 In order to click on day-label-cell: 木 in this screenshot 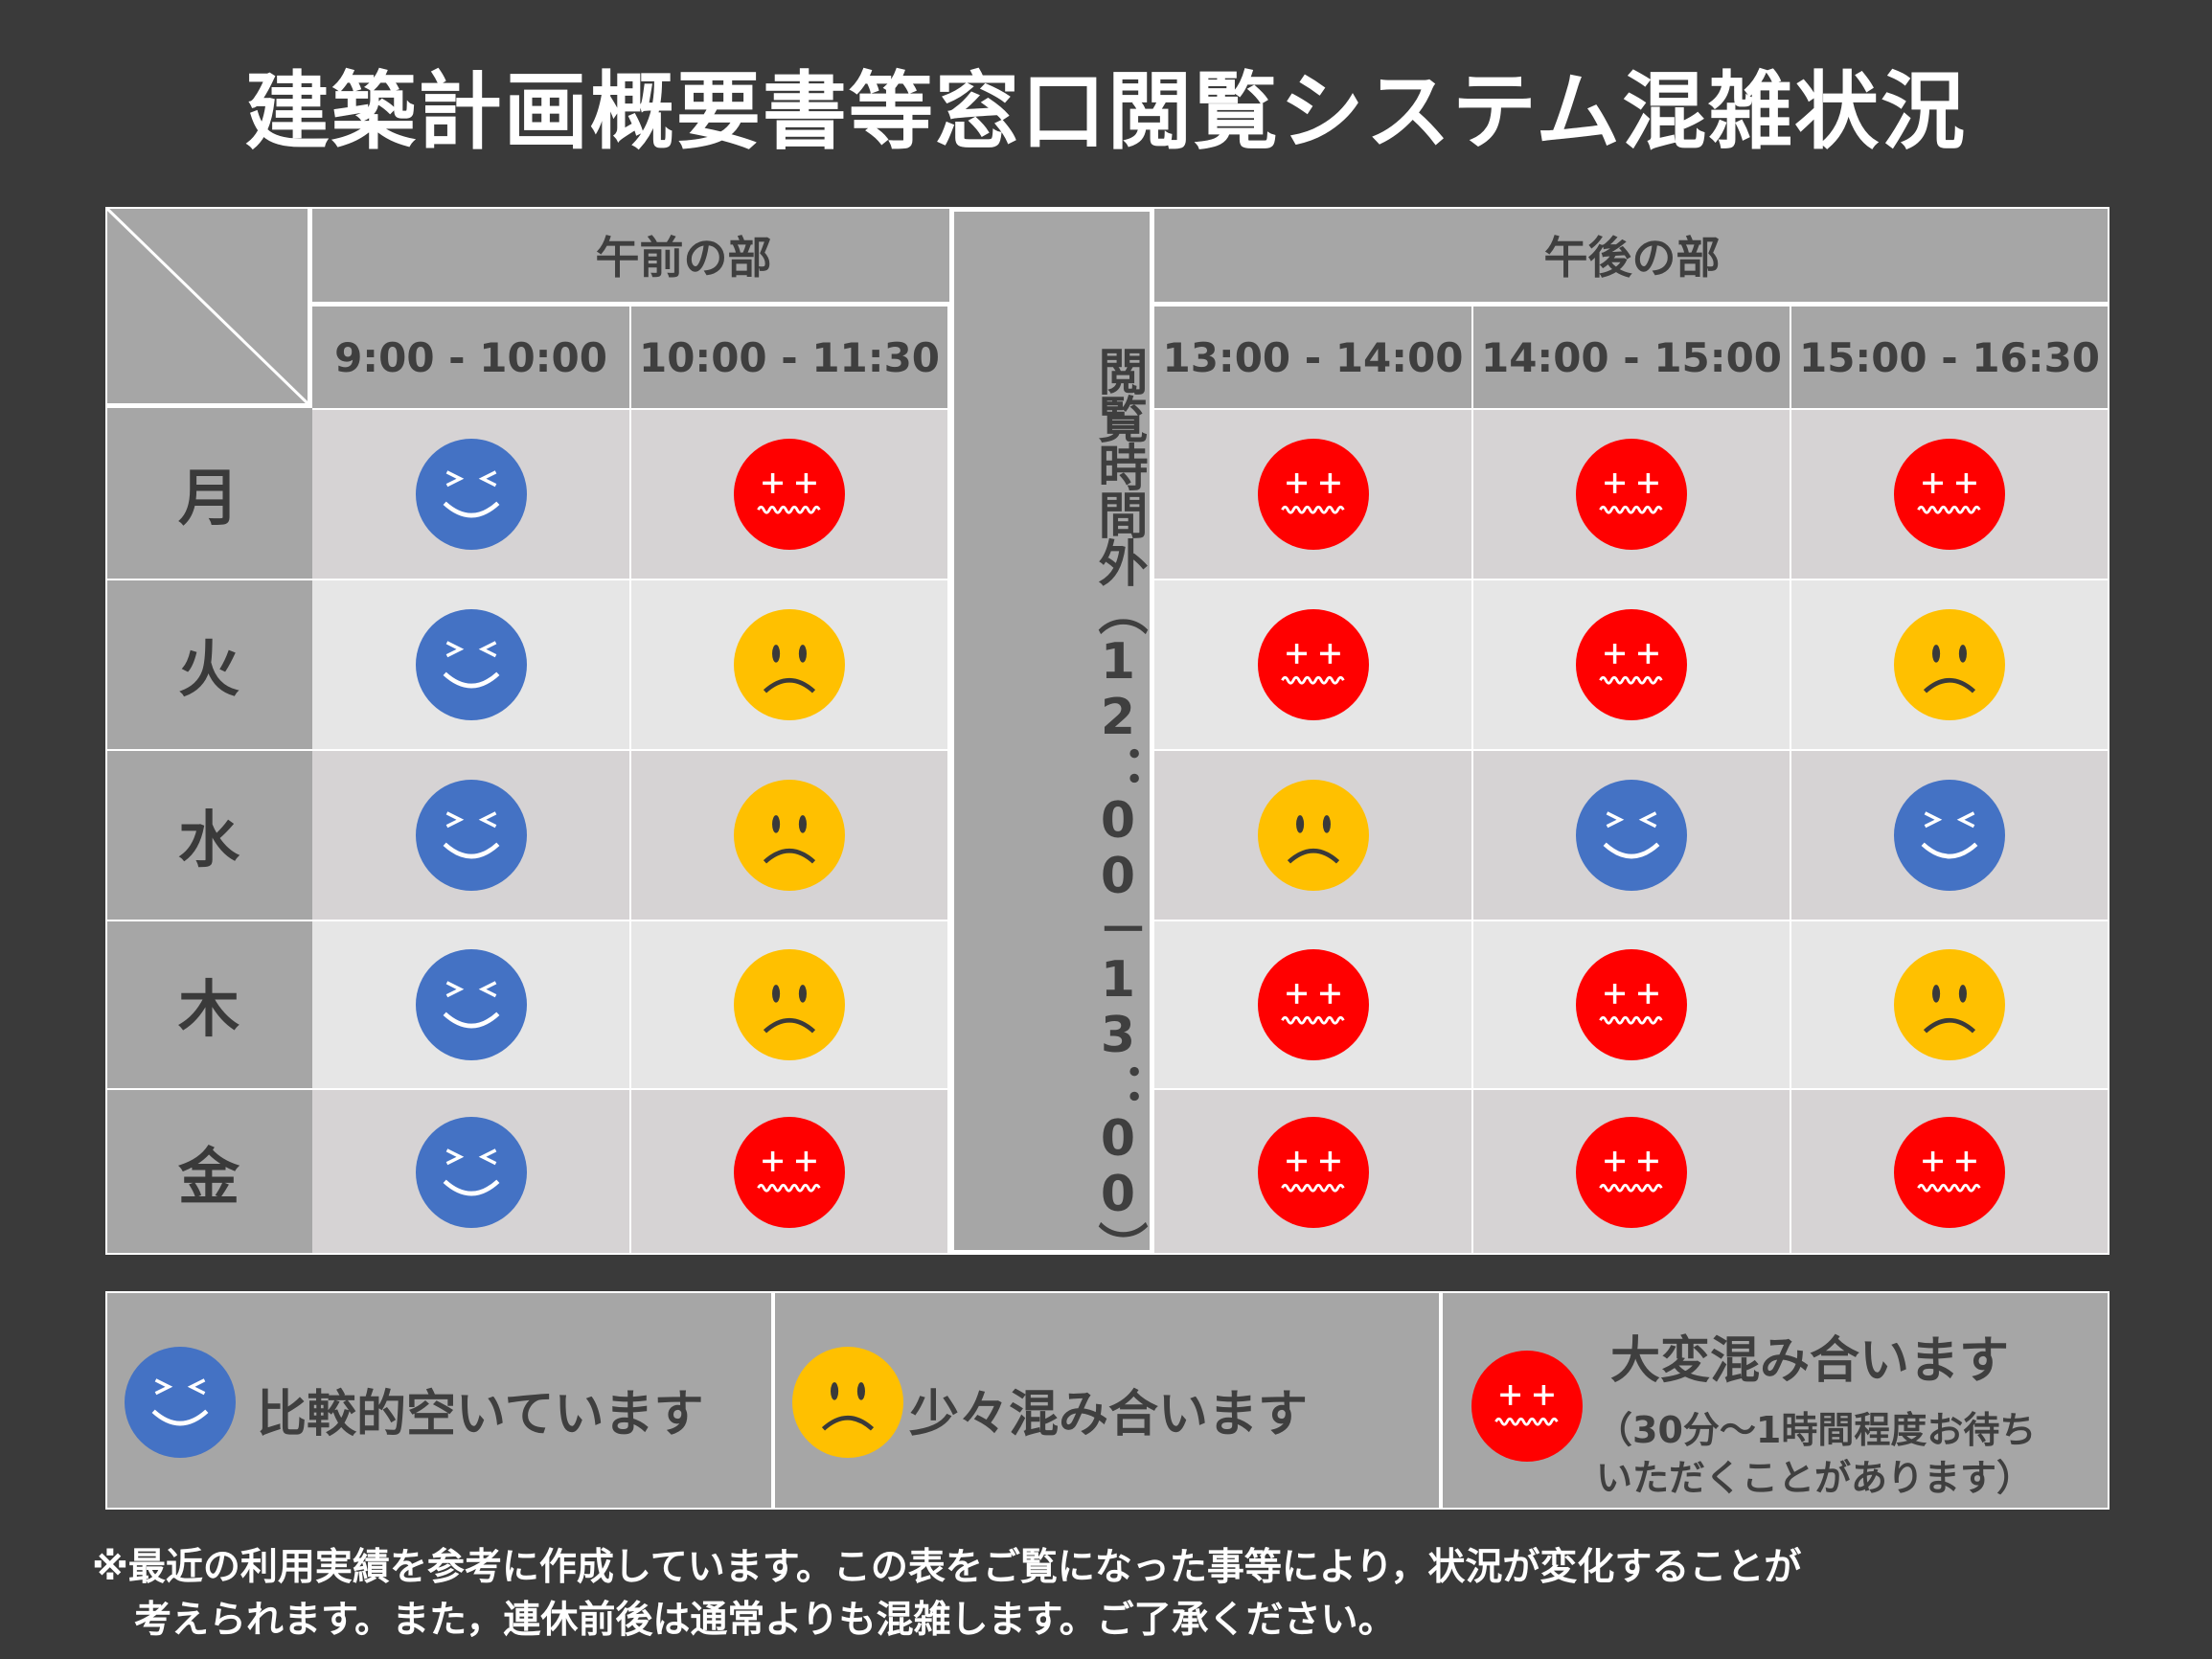, I will do `click(208, 1004)`.